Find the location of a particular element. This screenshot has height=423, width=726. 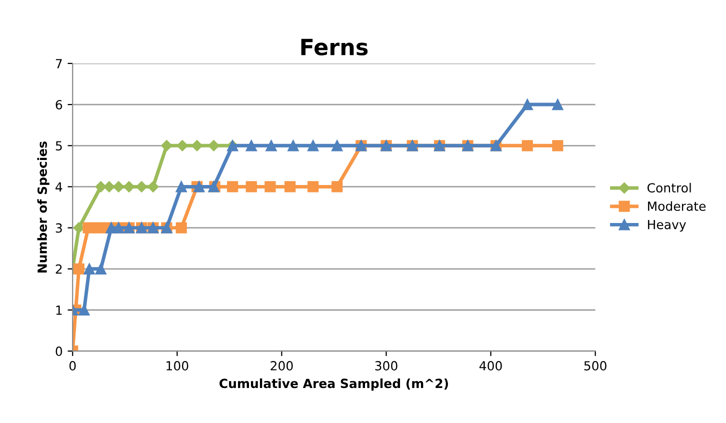

y-tick-label: 1 is located at coordinates (59, 310).